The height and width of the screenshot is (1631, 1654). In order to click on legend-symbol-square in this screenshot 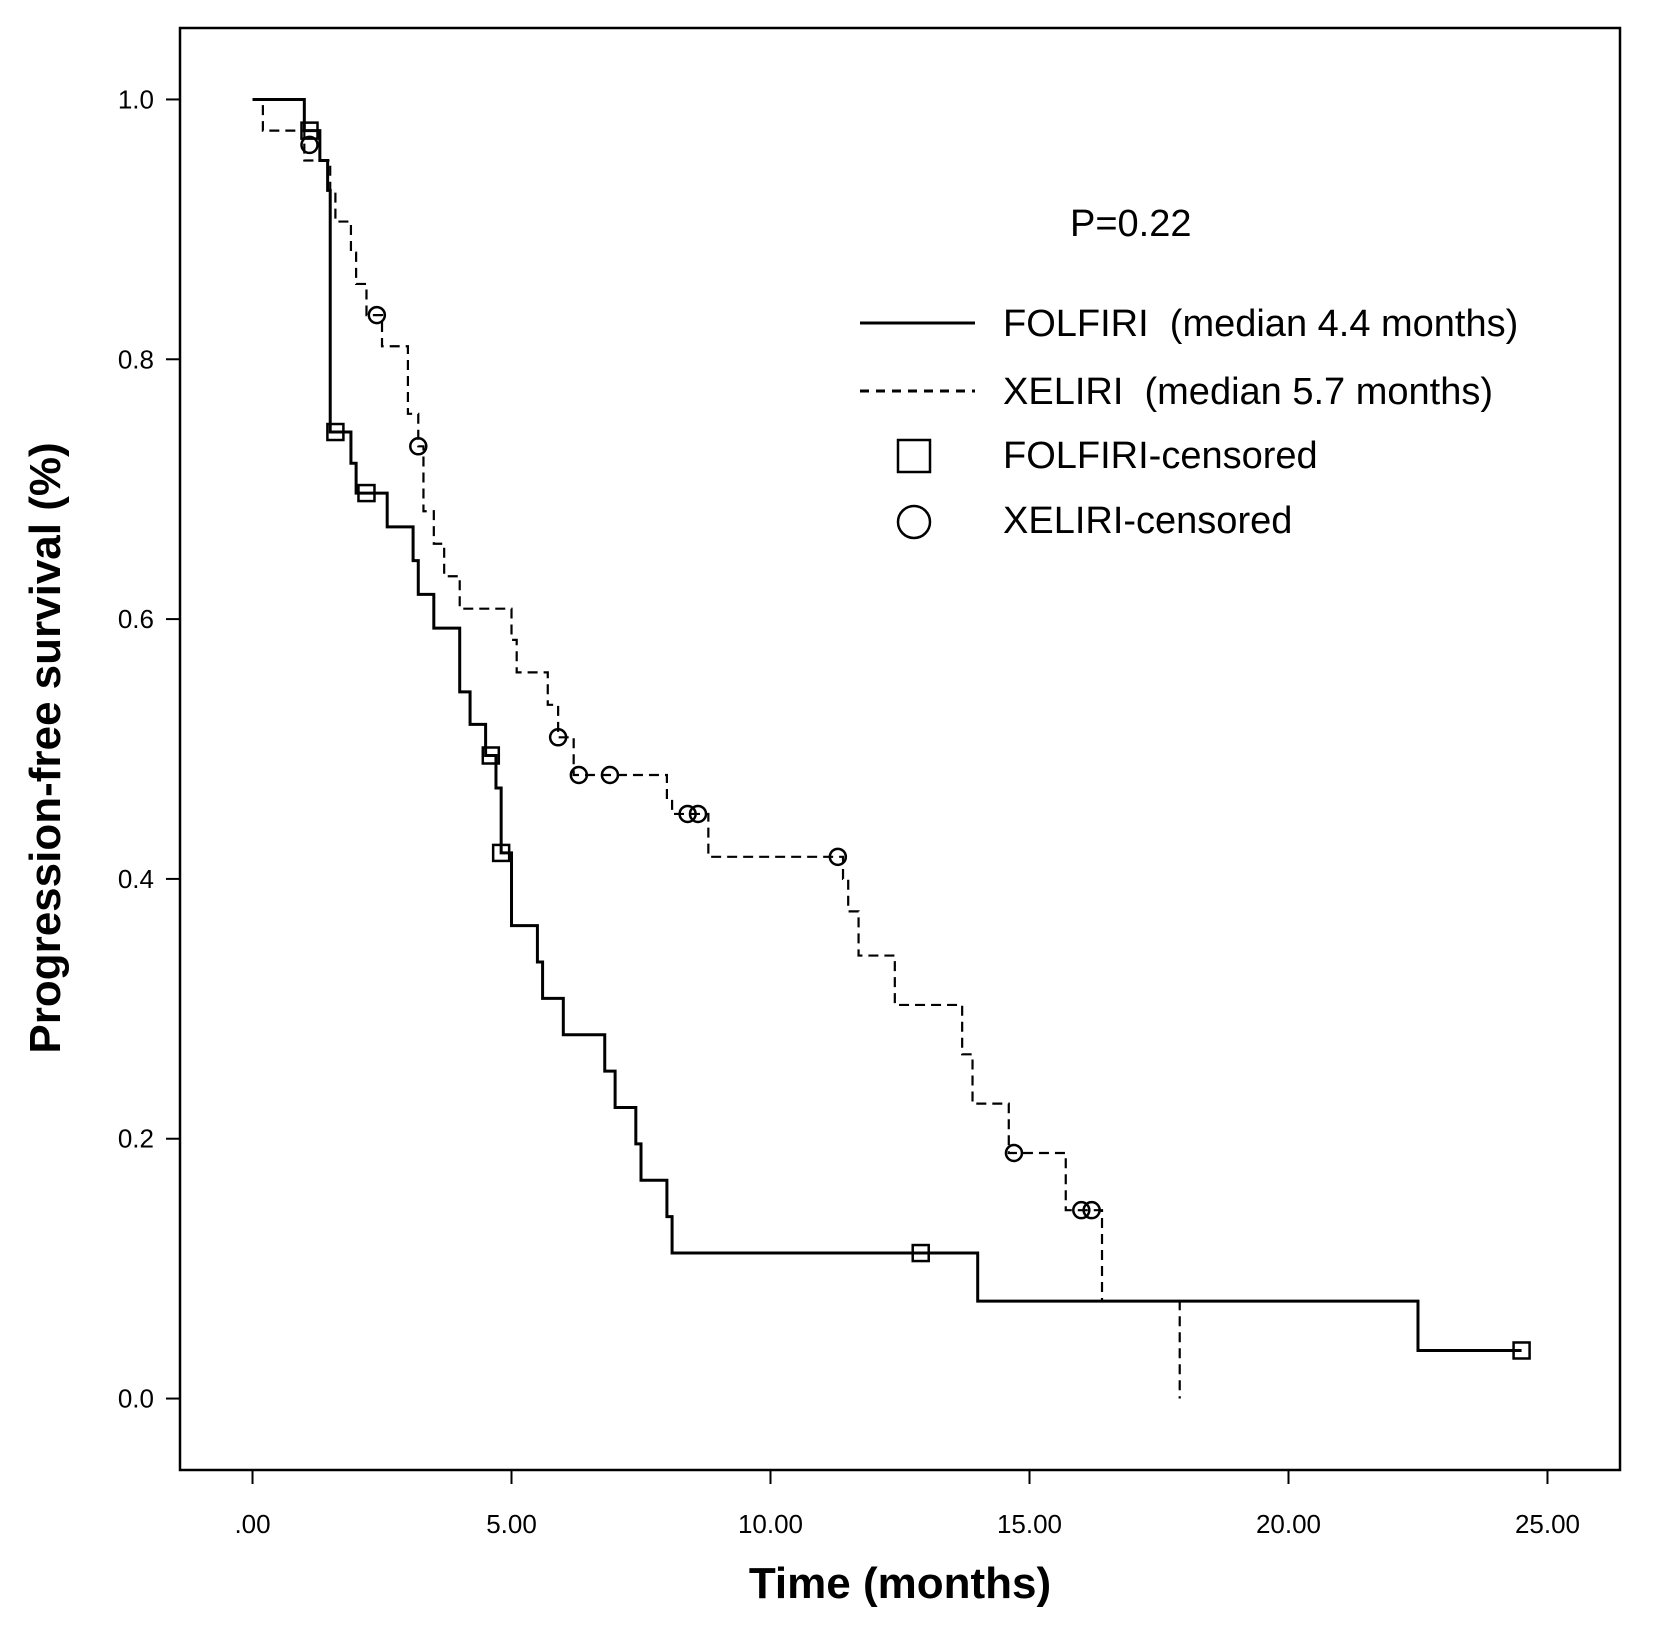, I will do `click(914, 456)`.